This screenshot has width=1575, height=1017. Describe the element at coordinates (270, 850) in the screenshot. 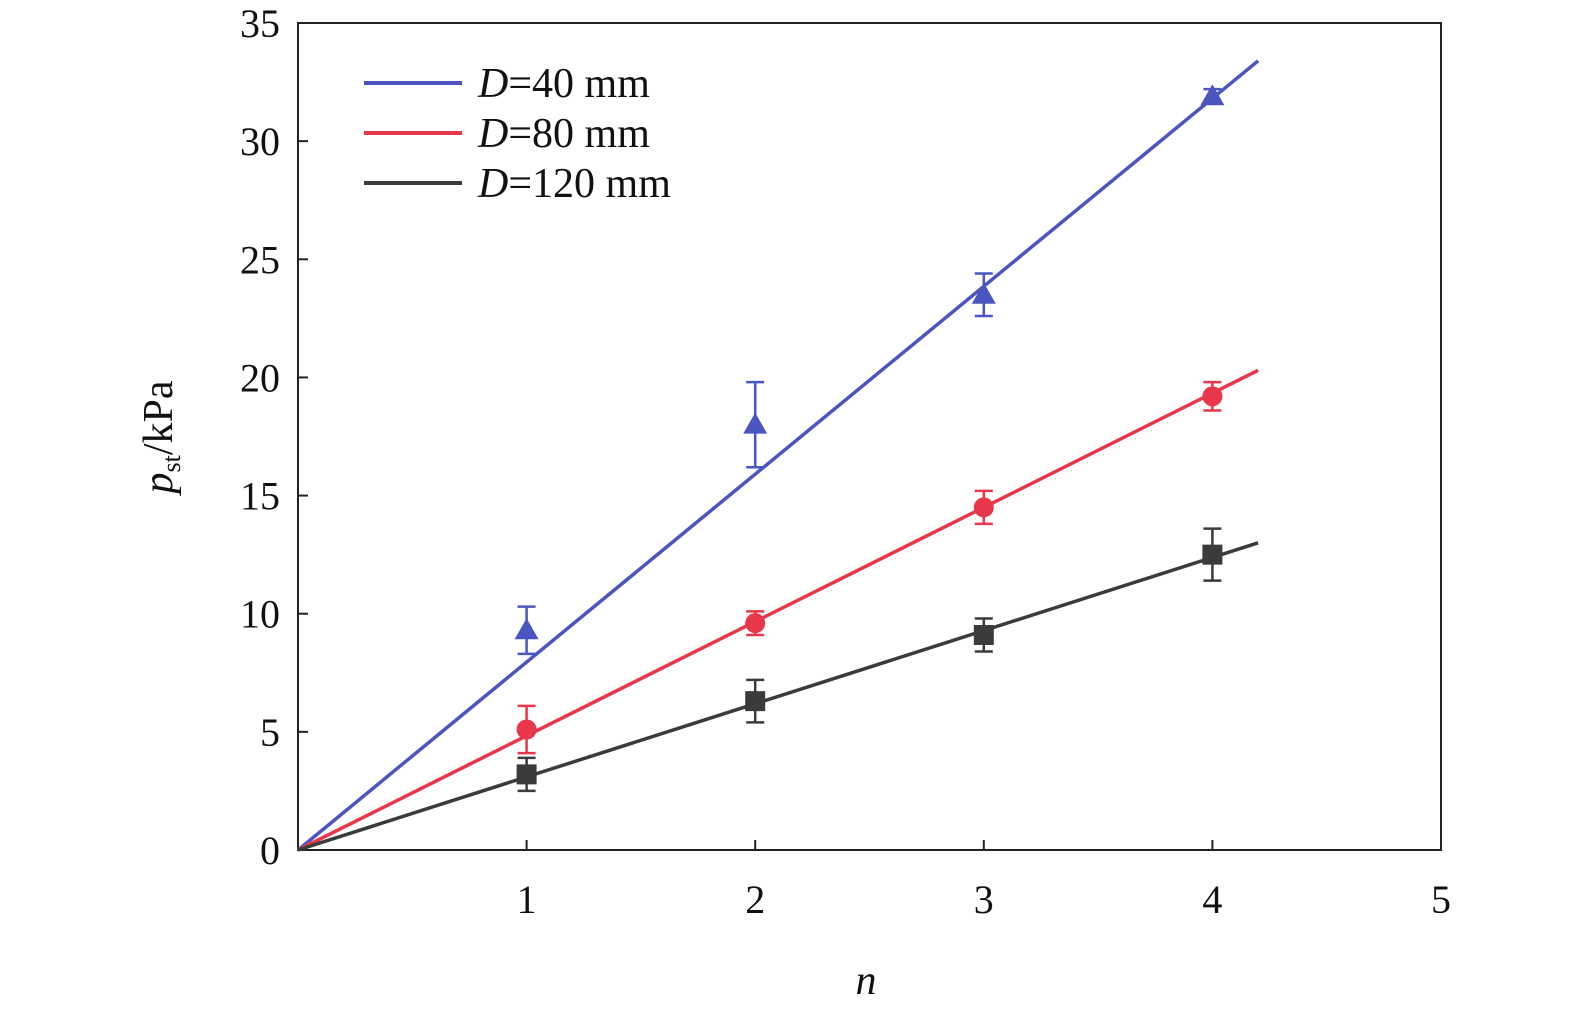

I see `y-tick-label: 0` at that location.